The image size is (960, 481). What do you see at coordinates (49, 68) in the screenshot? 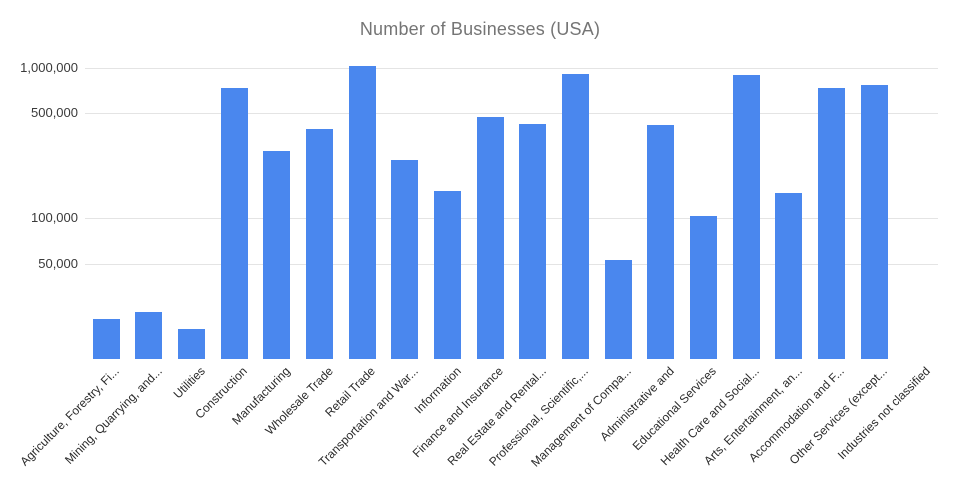
I see `y-axis-tick-label: 1,000,000` at bounding box center [49, 68].